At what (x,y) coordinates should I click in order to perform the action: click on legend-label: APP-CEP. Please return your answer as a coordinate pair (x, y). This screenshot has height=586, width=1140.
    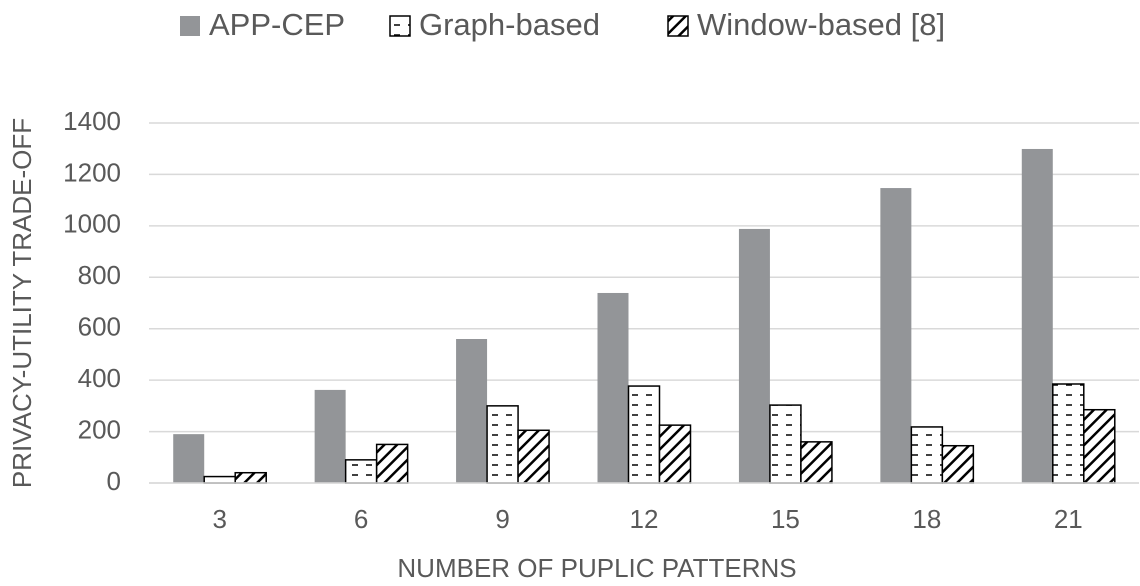
    Looking at the image, I should click on (277, 24).